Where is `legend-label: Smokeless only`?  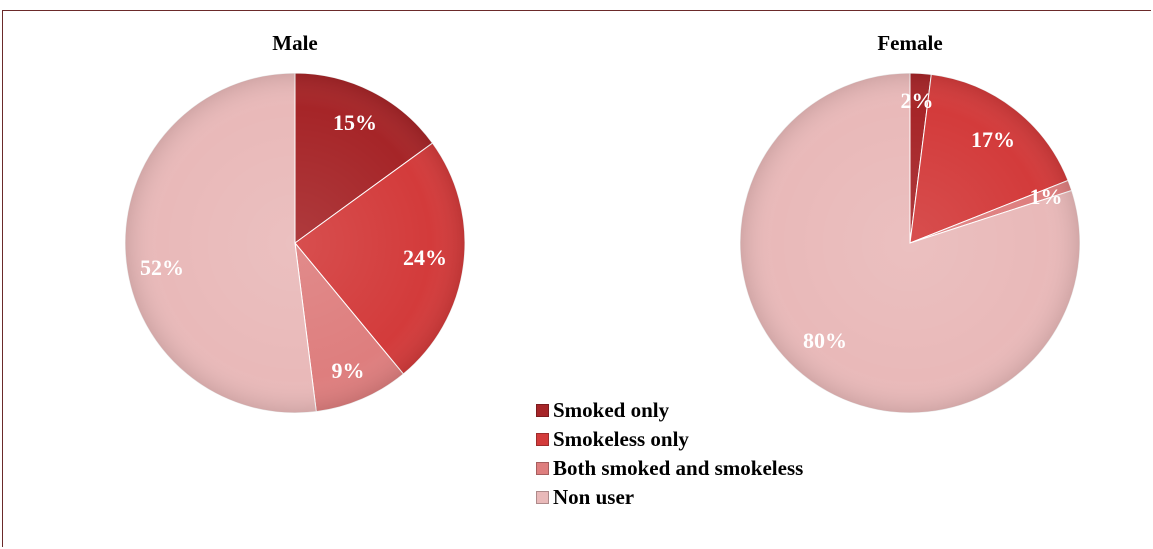
legend-label: Smokeless only is located at coordinates (621, 439).